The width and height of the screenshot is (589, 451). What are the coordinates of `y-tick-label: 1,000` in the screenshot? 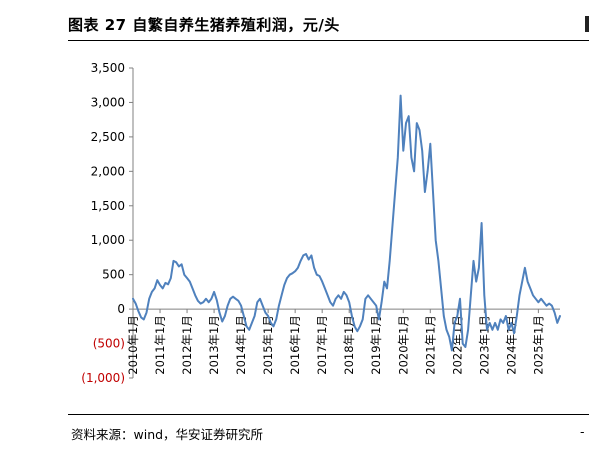 It's located at (108, 240).